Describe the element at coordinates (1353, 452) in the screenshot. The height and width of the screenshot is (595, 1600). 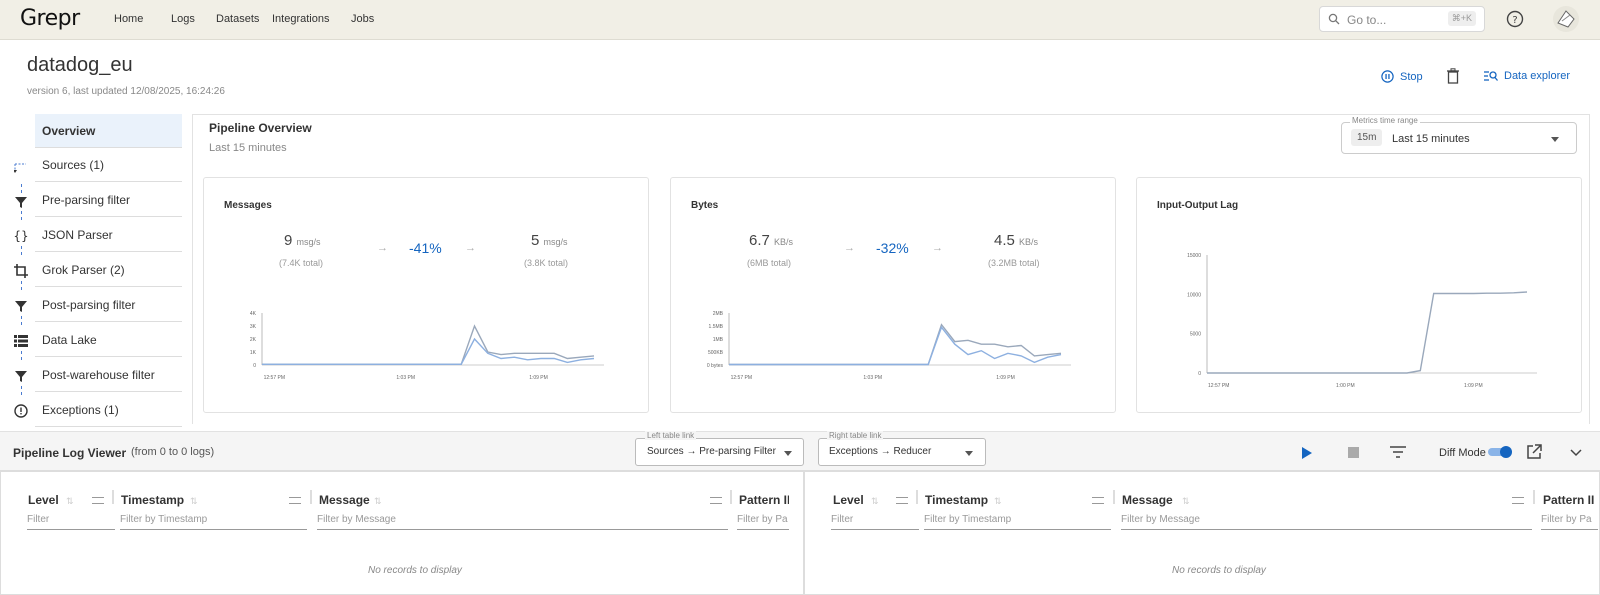
I see `stop-icon` at that location.